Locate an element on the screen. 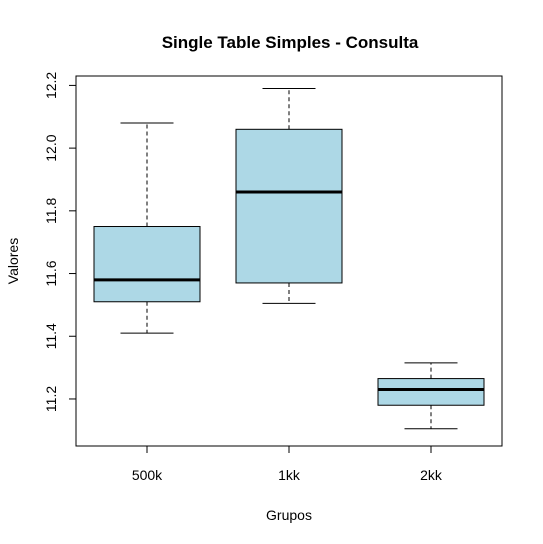 The width and height of the screenshot is (543, 544). y-axis-label: Valores is located at coordinates (13, 261).